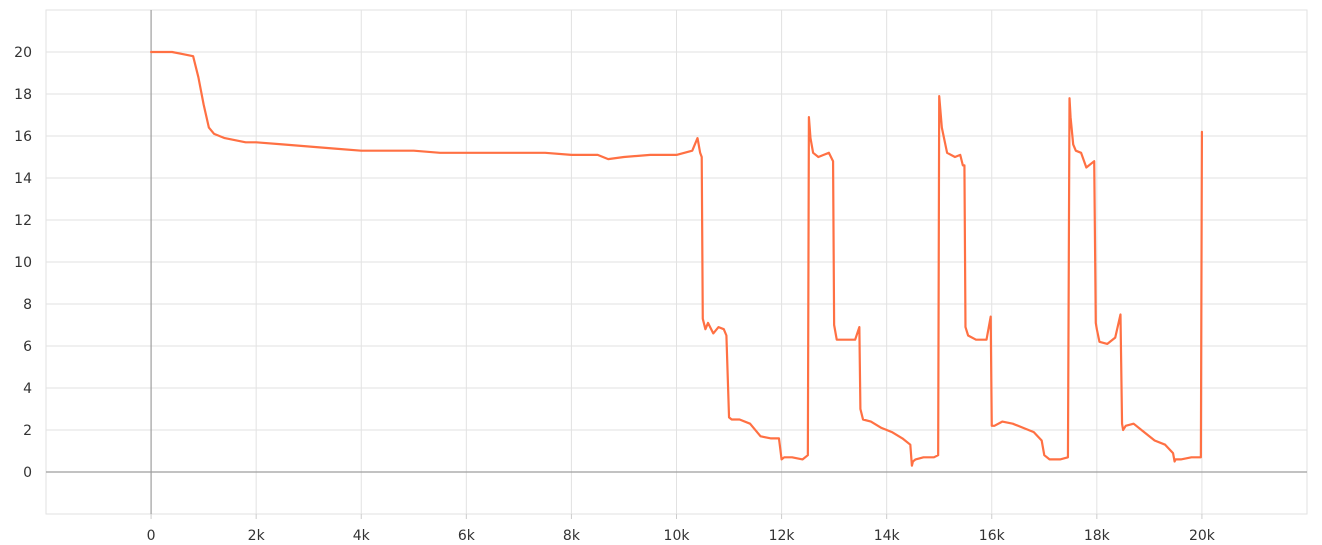  I want to click on x-tick-label: 2k, so click(257, 536).